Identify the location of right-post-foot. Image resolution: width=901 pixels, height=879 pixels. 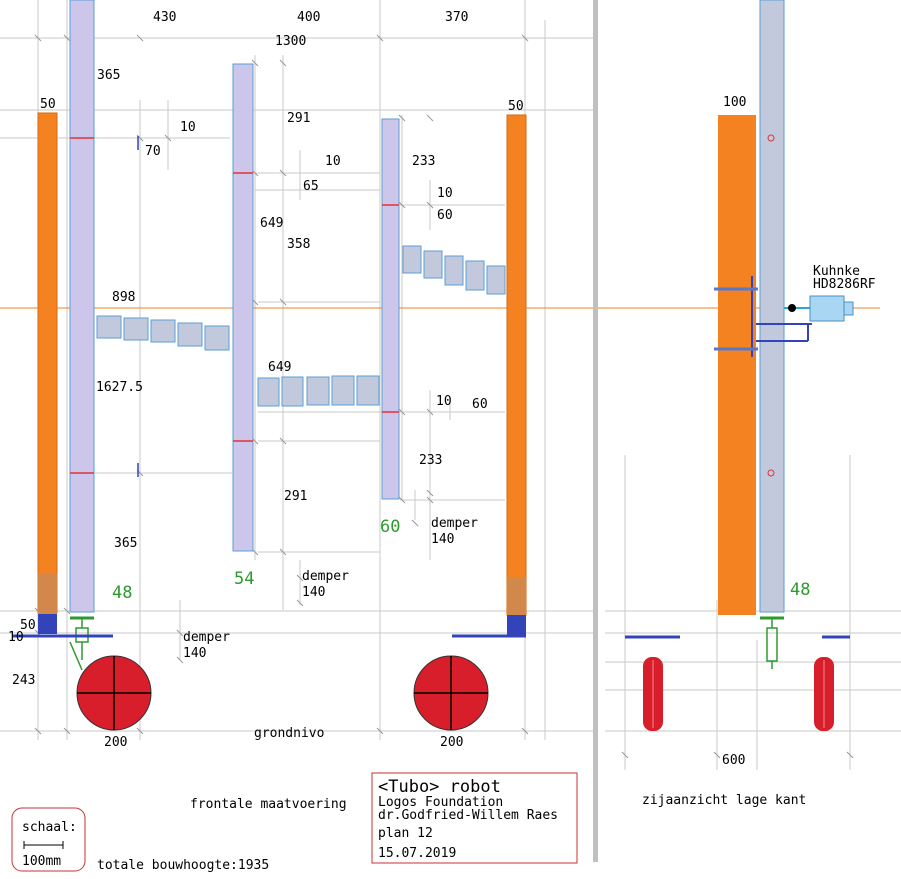
(516, 625).